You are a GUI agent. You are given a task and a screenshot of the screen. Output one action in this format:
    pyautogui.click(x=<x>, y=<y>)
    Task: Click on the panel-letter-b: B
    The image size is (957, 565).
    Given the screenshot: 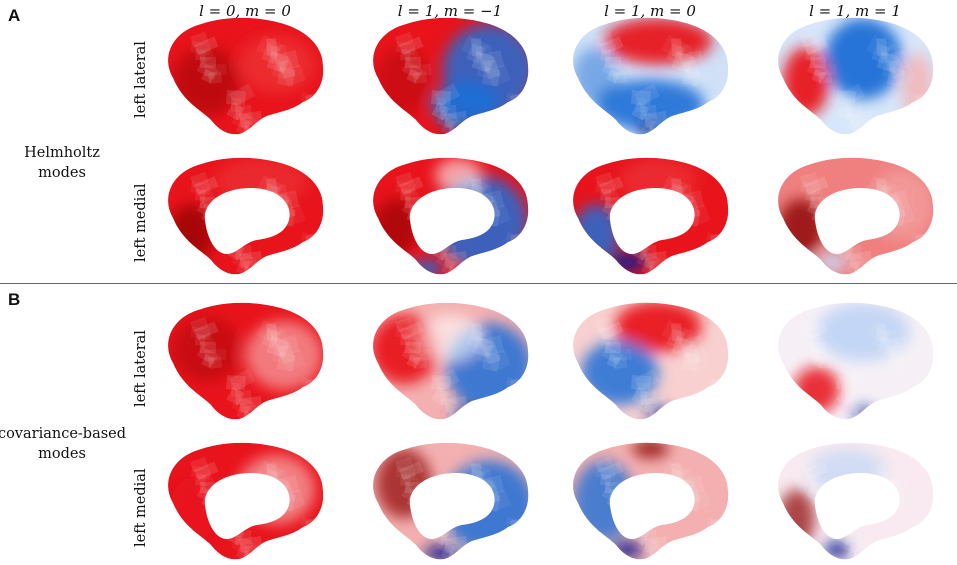 What is the action you would take?
    pyautogui.click(x=14, y=299)
    